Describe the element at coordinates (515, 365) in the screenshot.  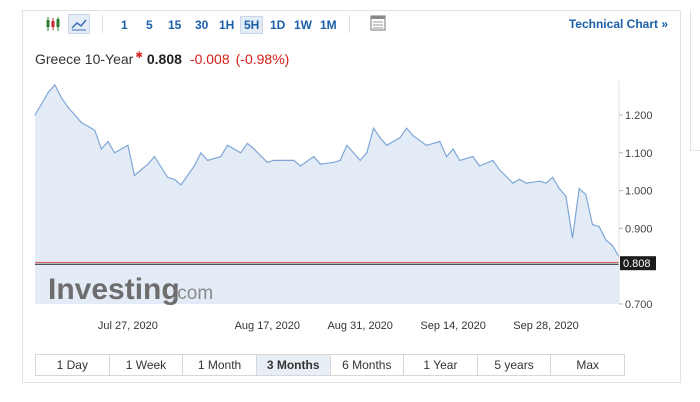
I see `range-5-years: 5 years` at that location.